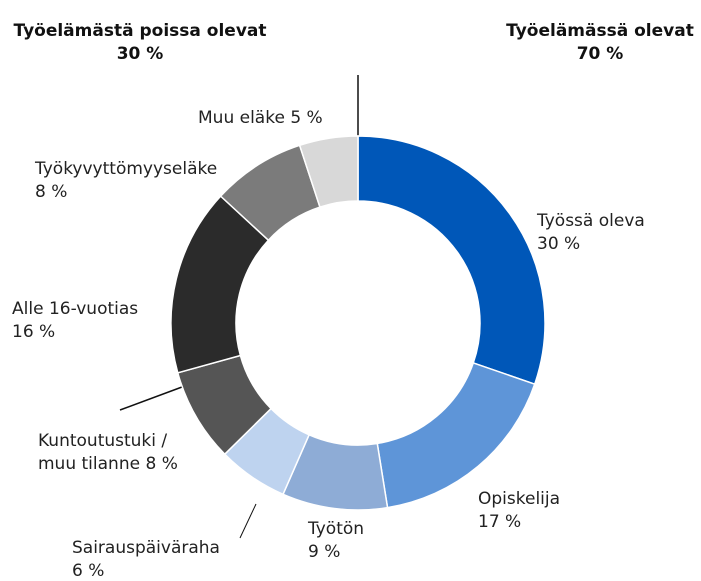  I want to click on category-name: Opiskelija, so click(519, 499).